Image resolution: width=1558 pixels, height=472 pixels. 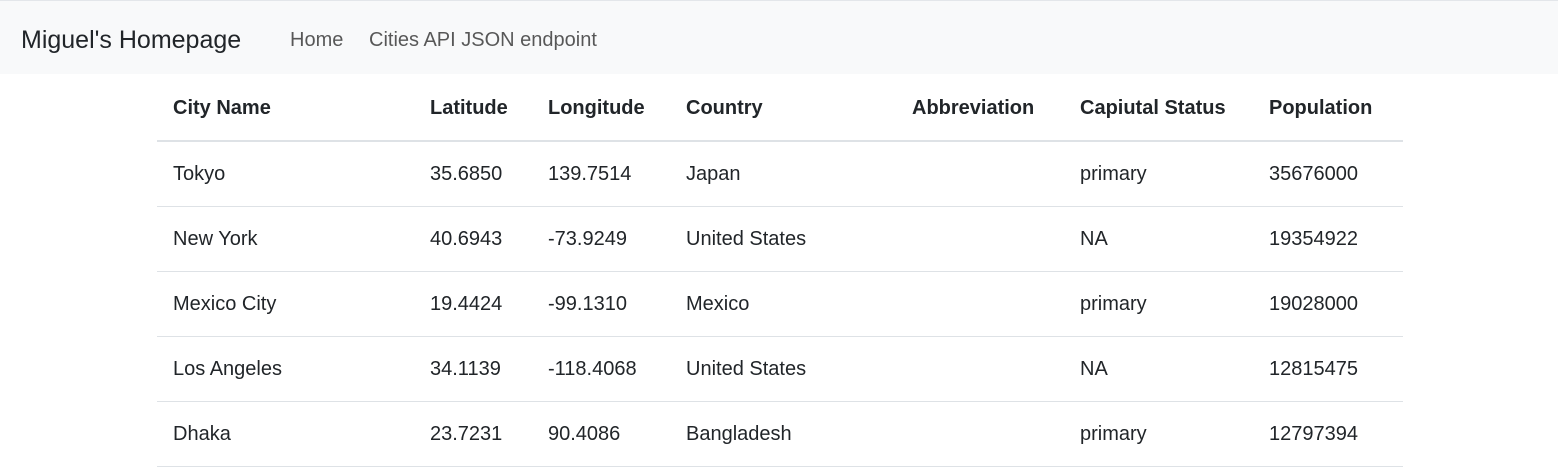 I want to click on cell-population: 12797394, so click(x=1328, y=434).